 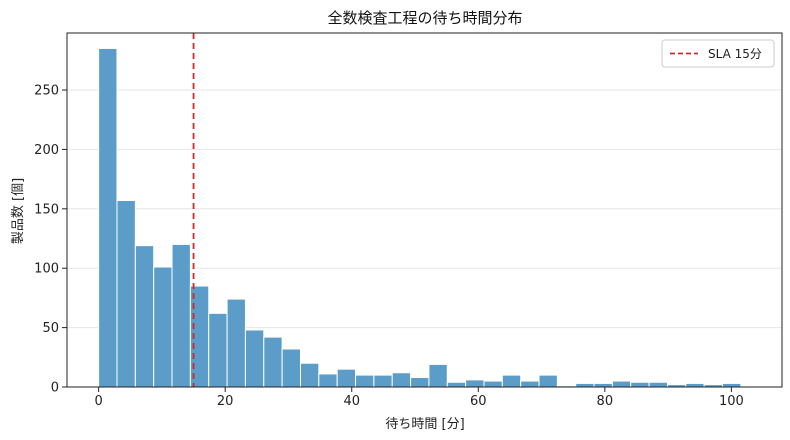 I want to click on x-axis-title: 待ち時間 [分], so click(x=424, y=424).